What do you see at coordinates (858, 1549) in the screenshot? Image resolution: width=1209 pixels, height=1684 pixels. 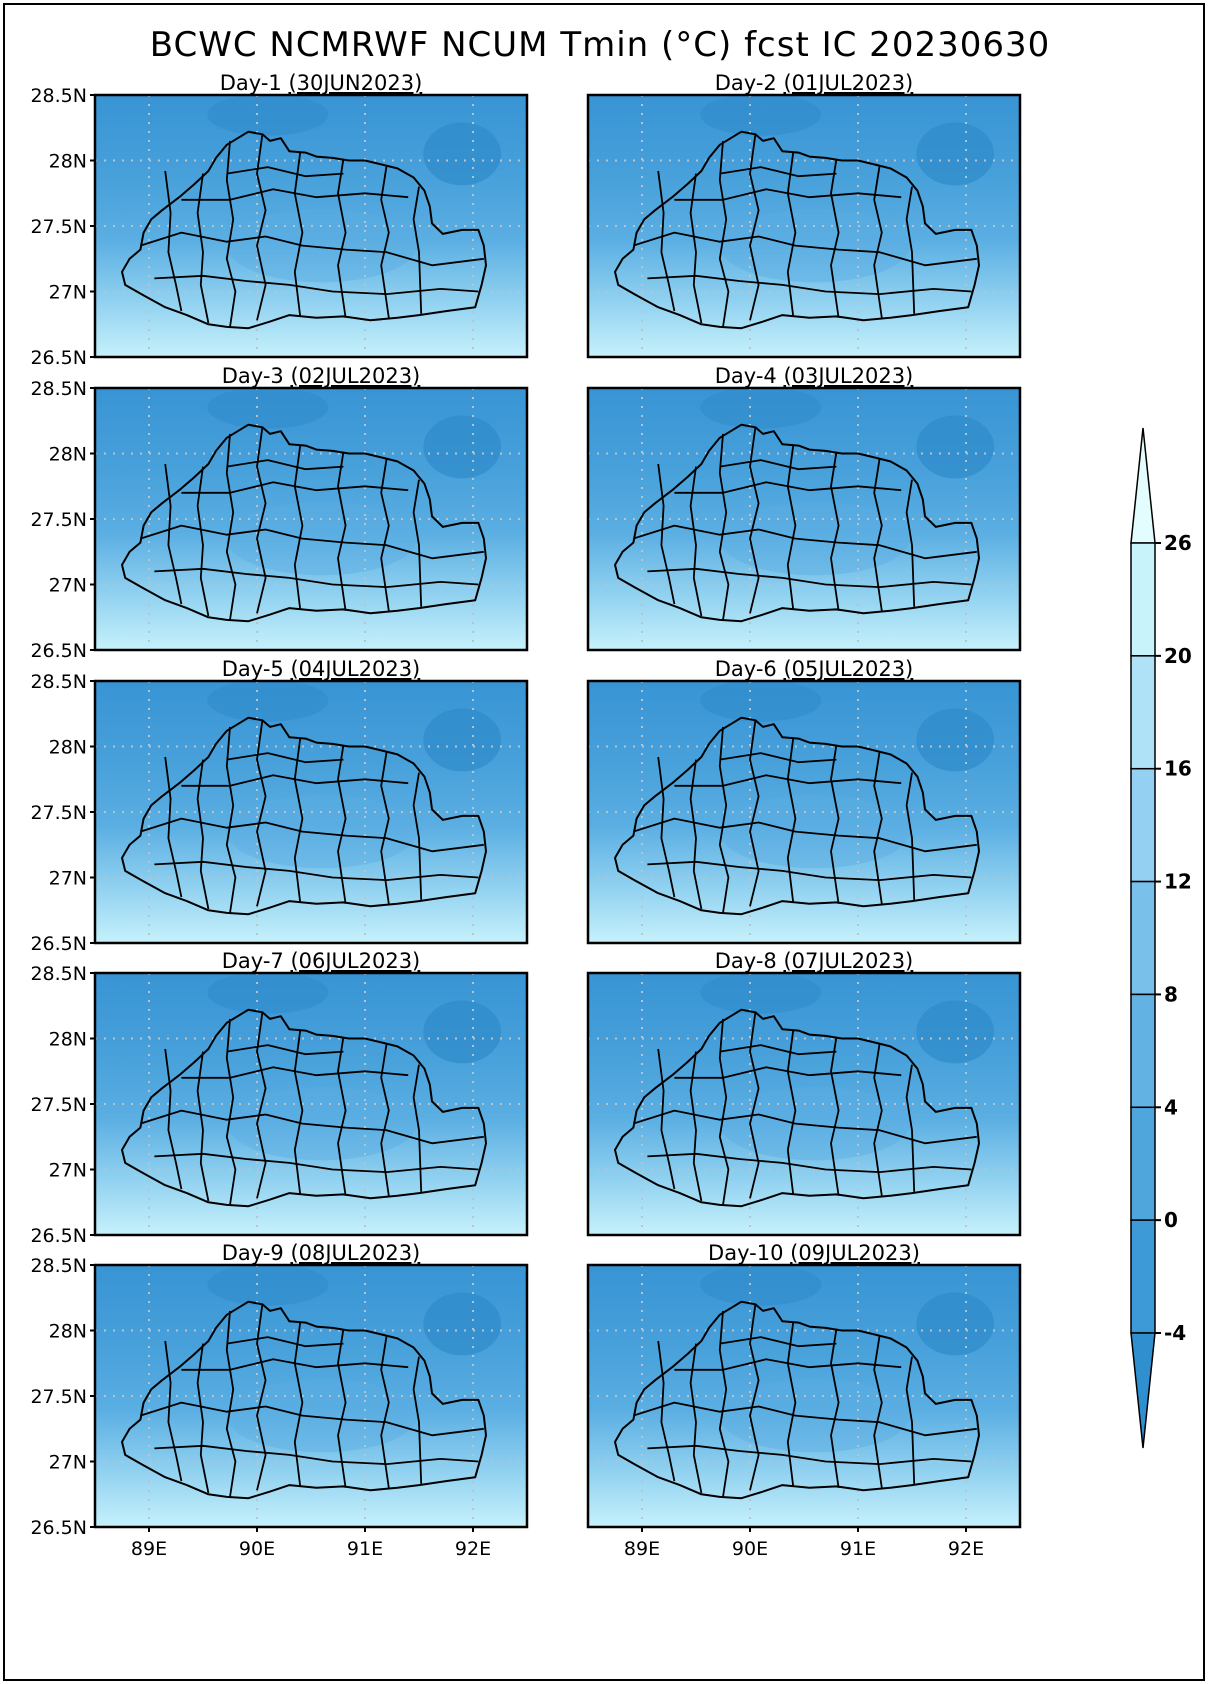 I see `lon-tick-label: 91E` at bounding box center [858, 1549].